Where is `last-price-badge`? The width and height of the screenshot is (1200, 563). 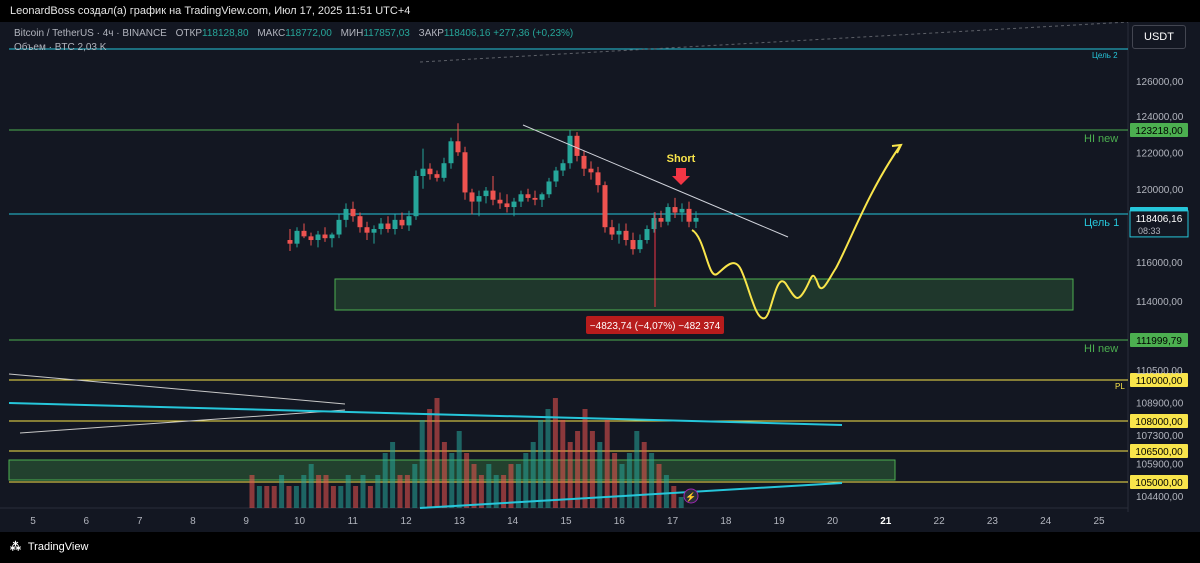
last-price-badge is located at coordinates (1159, 224).